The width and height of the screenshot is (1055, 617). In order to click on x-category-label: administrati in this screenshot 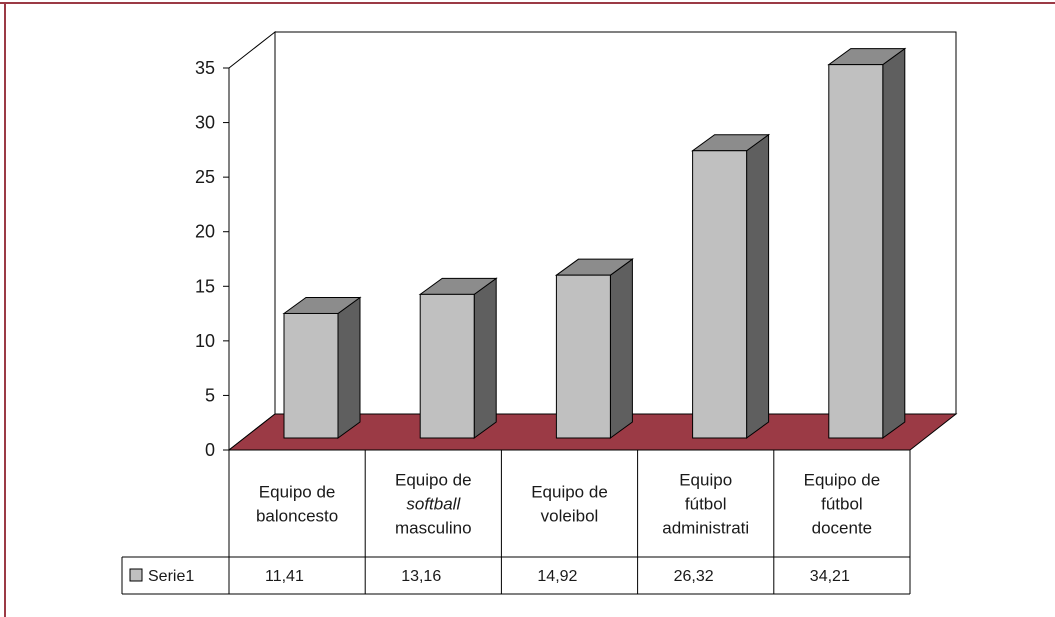, I will do `click(705, 528)`.